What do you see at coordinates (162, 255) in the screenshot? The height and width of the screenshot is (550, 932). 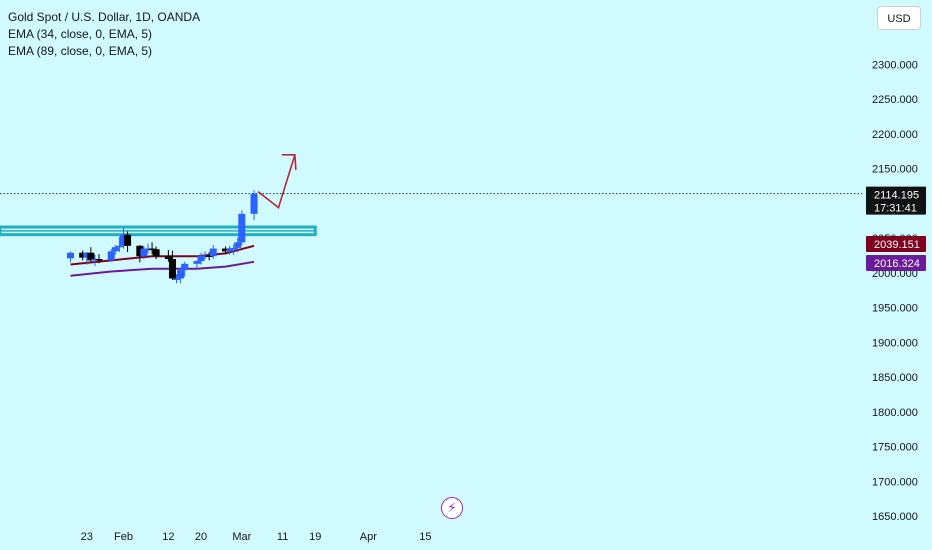 I see `ema34-line` at bounding box center [162, 255].